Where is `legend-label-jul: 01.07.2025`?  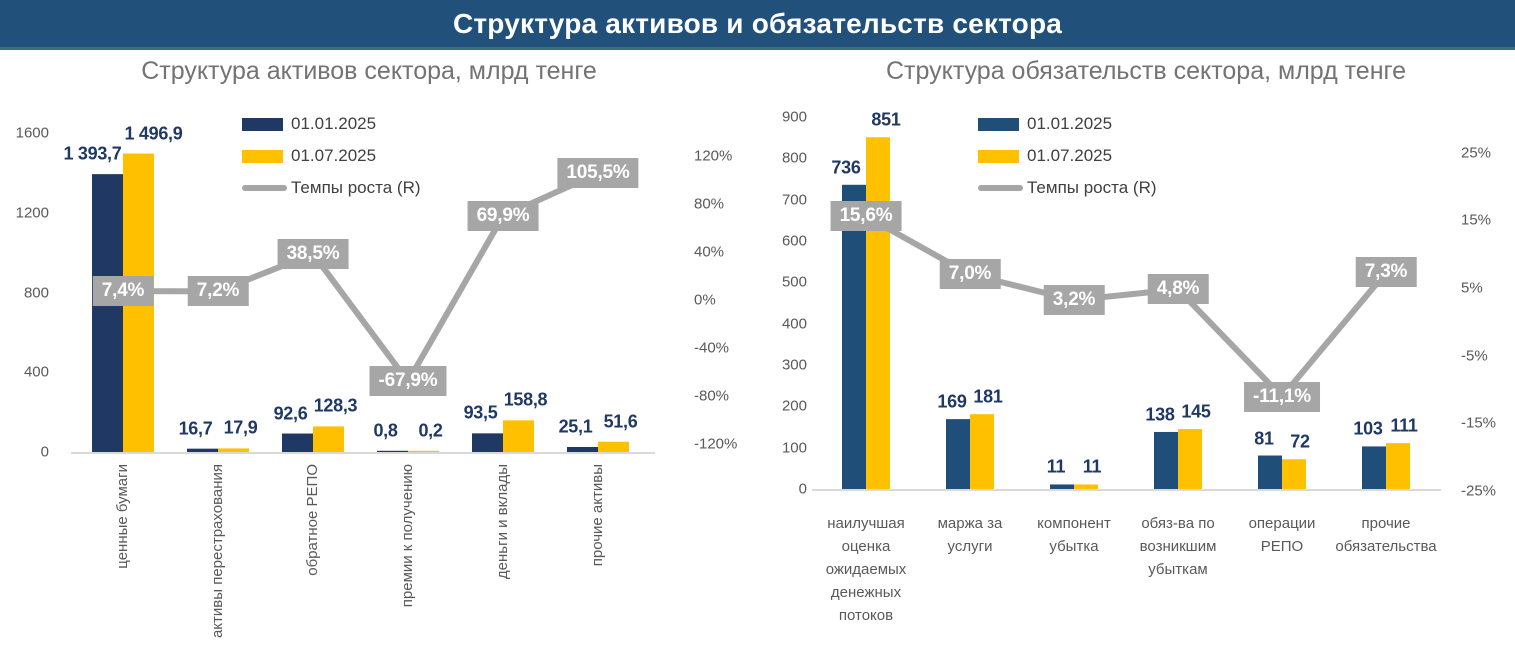
legend-label-jul: 01.07.2025 is located at coordinates (1070, 155).